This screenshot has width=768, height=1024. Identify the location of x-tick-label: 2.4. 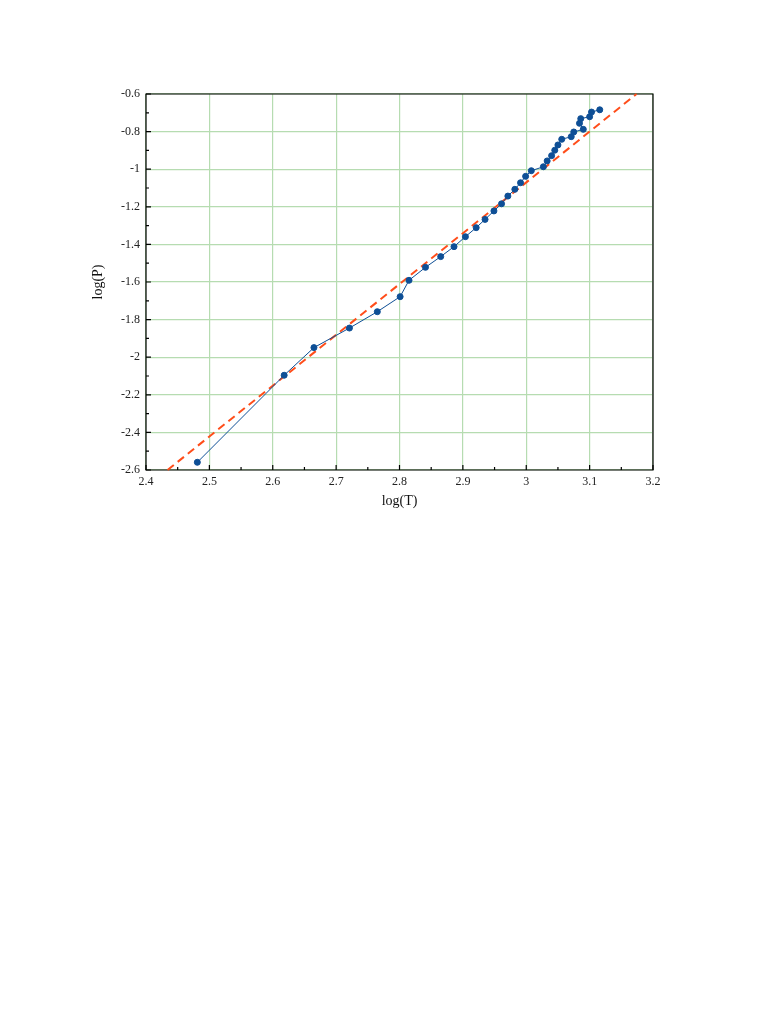
(146, 481).